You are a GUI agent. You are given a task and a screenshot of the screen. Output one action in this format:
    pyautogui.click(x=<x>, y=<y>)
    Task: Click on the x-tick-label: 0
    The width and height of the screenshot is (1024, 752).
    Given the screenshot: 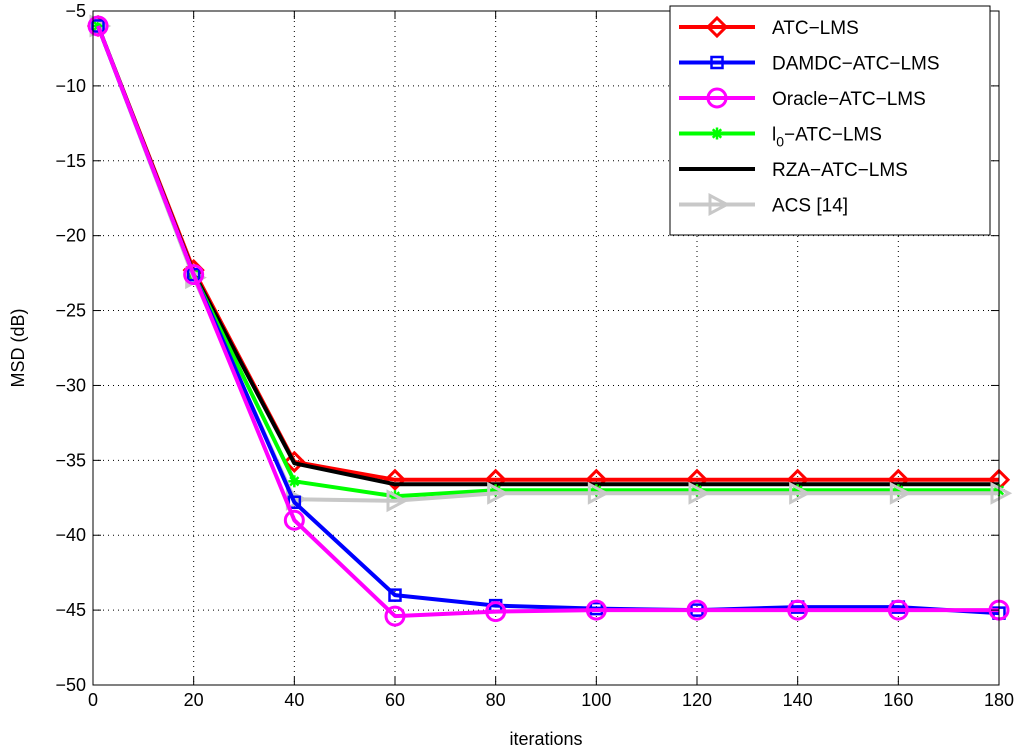 What is the action you would take?
    pyautogui.click(x=93, y=700)
    